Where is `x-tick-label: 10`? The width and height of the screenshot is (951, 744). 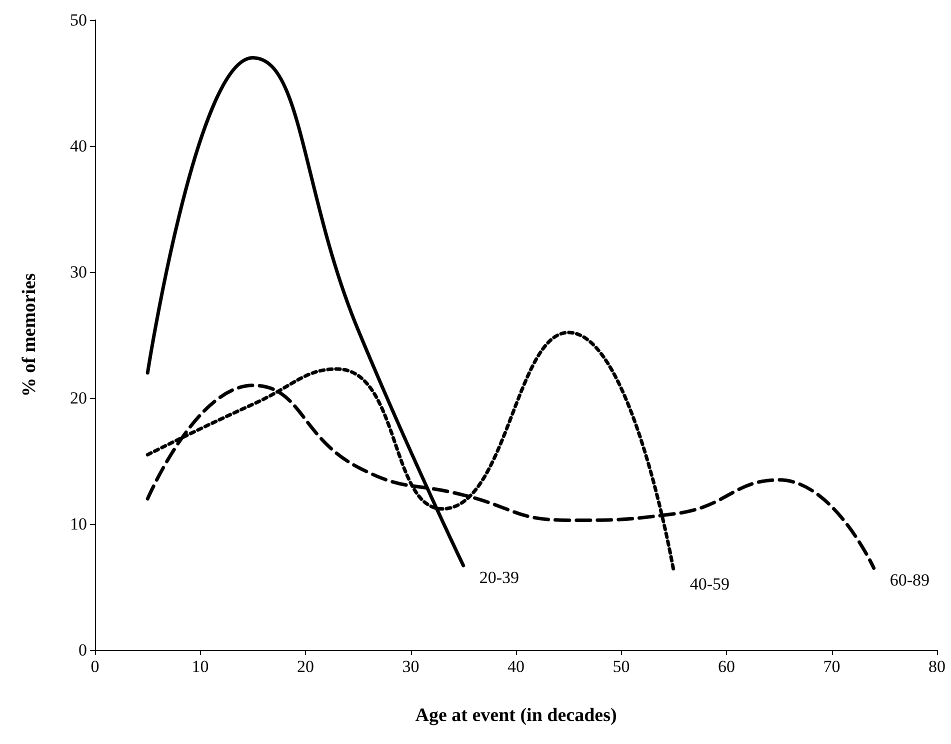 x-tick-label: 10 is located at coordinates (200, 666).